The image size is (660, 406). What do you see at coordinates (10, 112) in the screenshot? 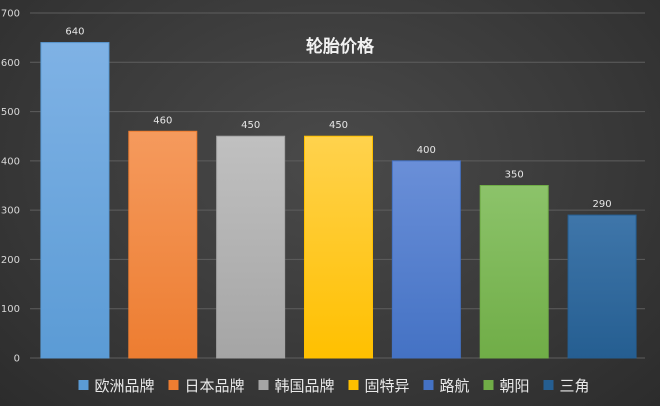
I see `y-tick-label: 500` at bounding box center [10, 112].